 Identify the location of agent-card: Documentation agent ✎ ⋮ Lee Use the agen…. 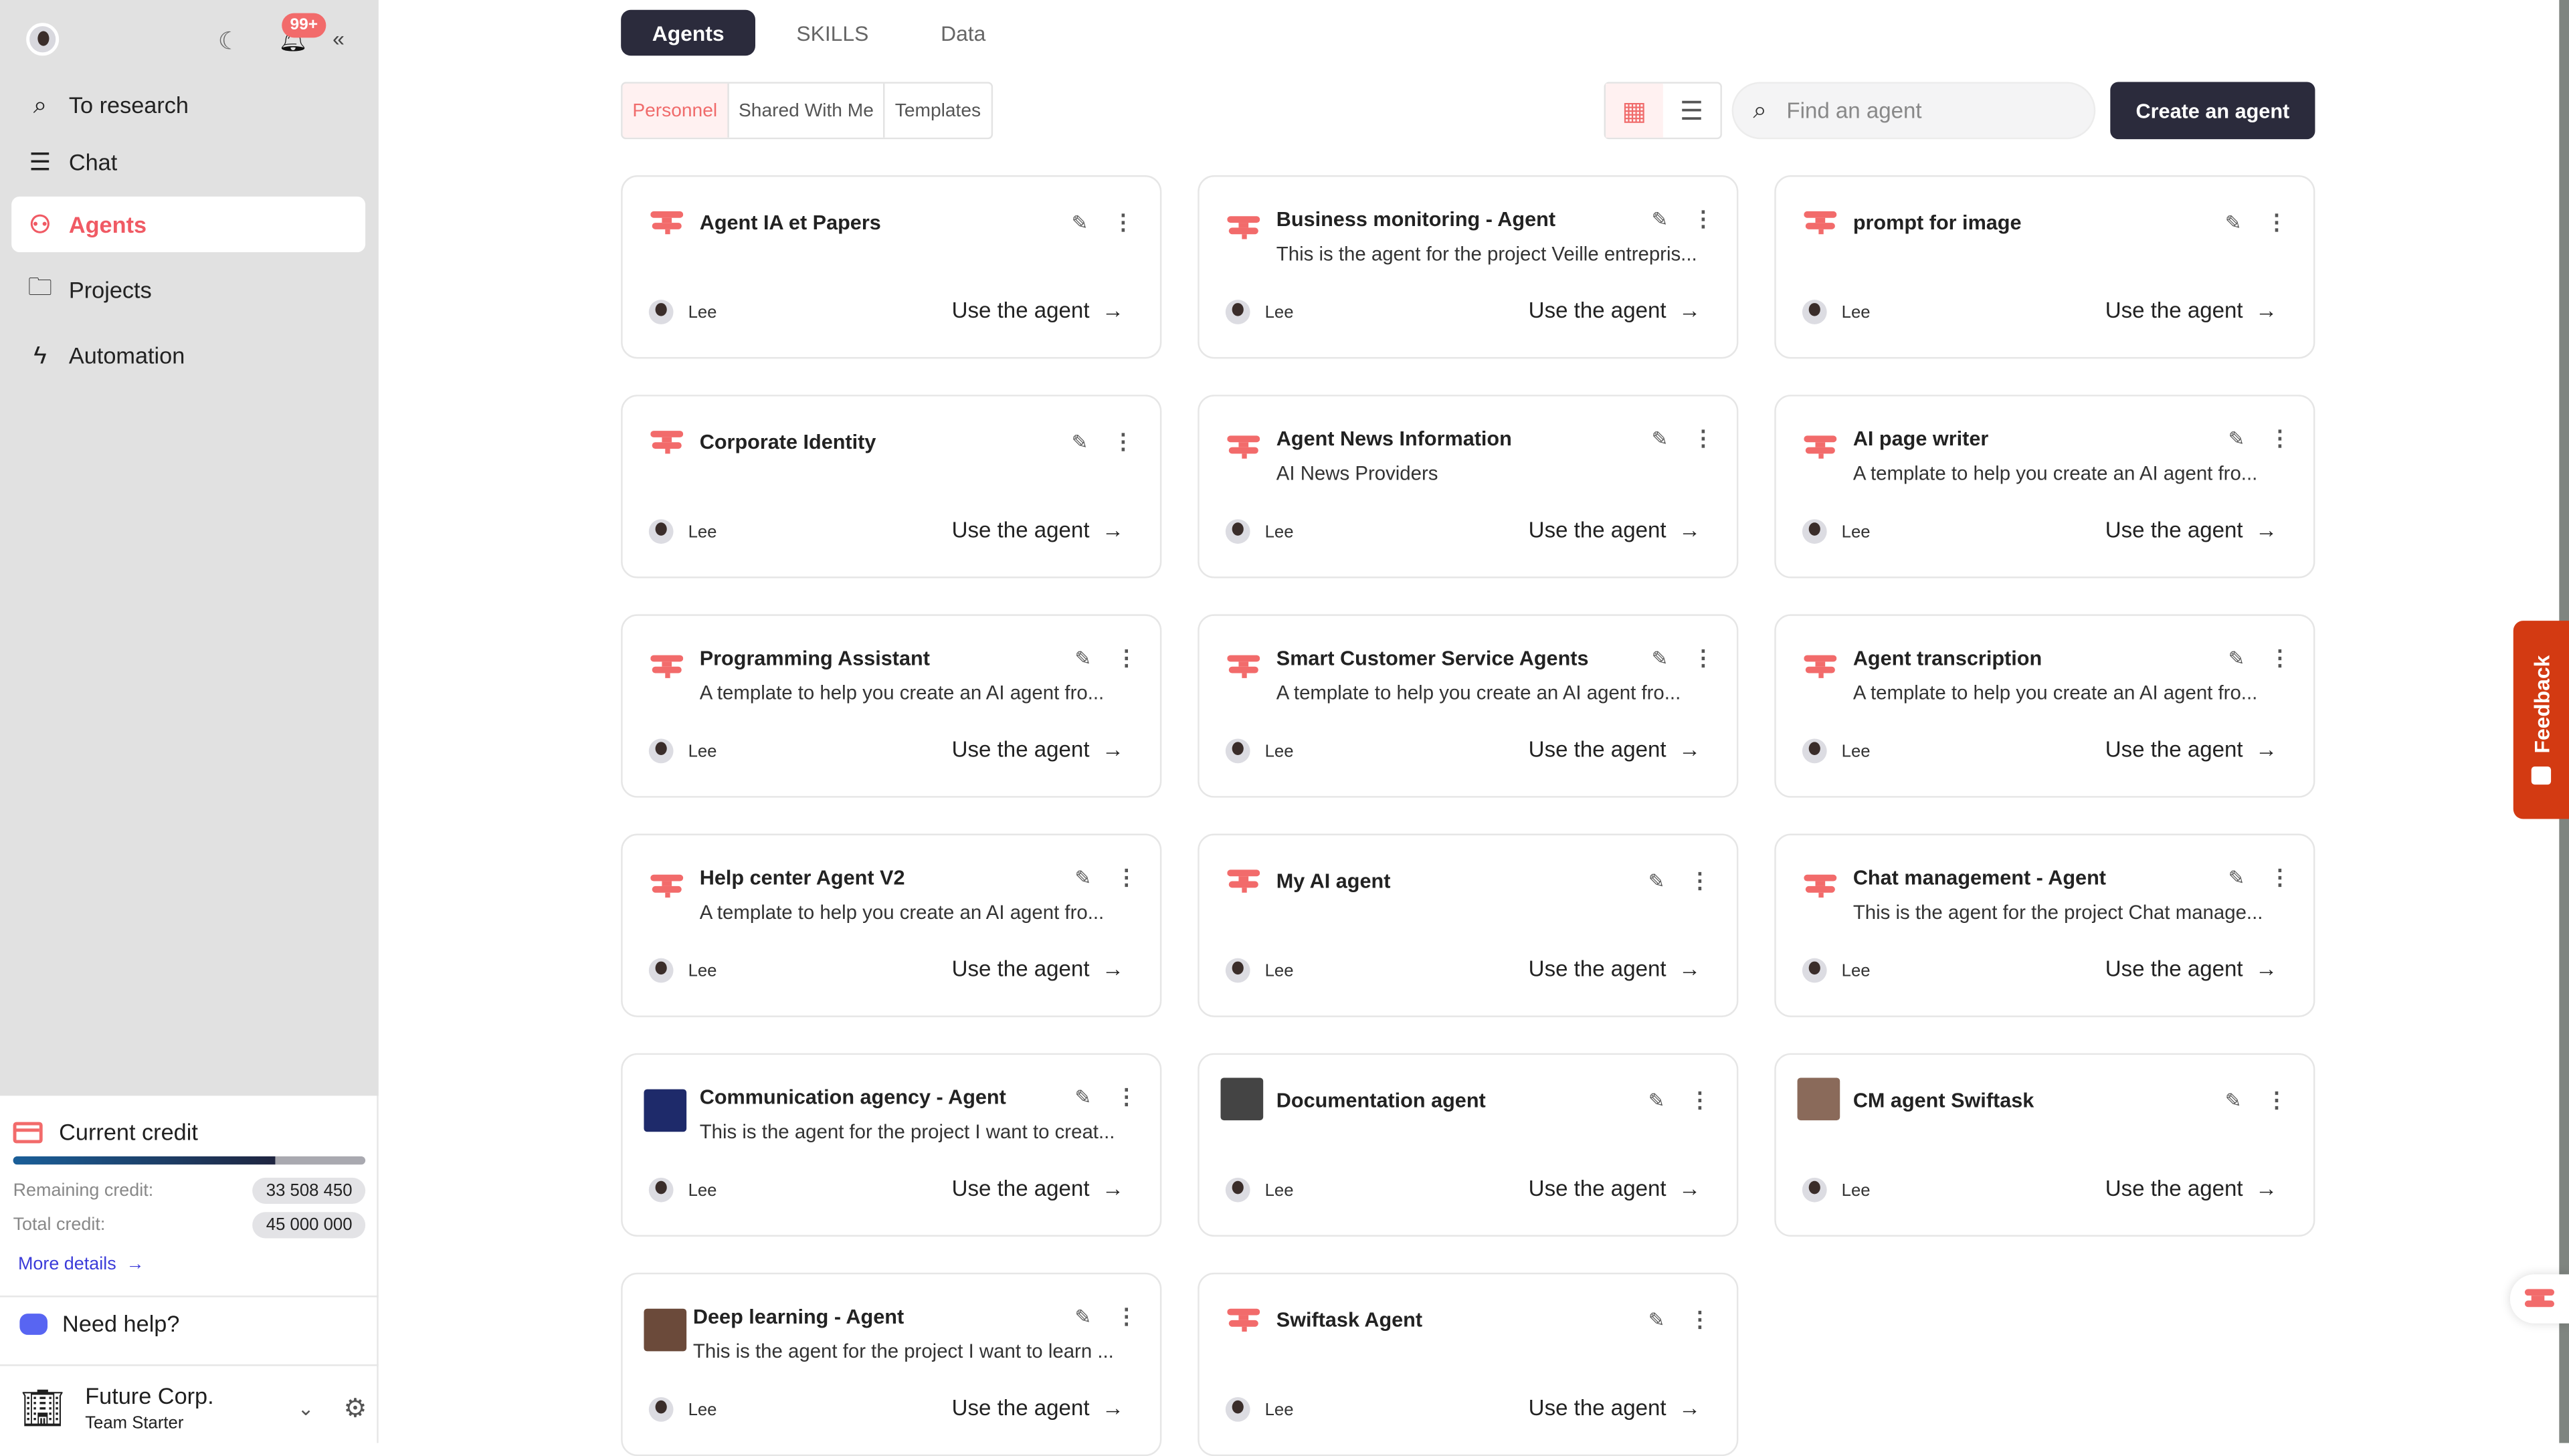
(1468, 1145).